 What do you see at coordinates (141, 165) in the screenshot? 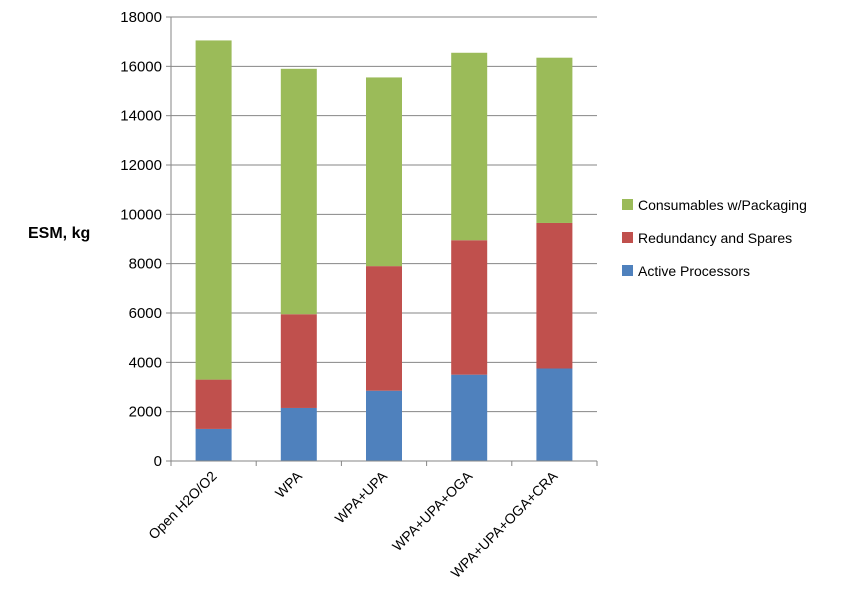
I see `y-tick-label: 12000` at bounding box center [141, 165].